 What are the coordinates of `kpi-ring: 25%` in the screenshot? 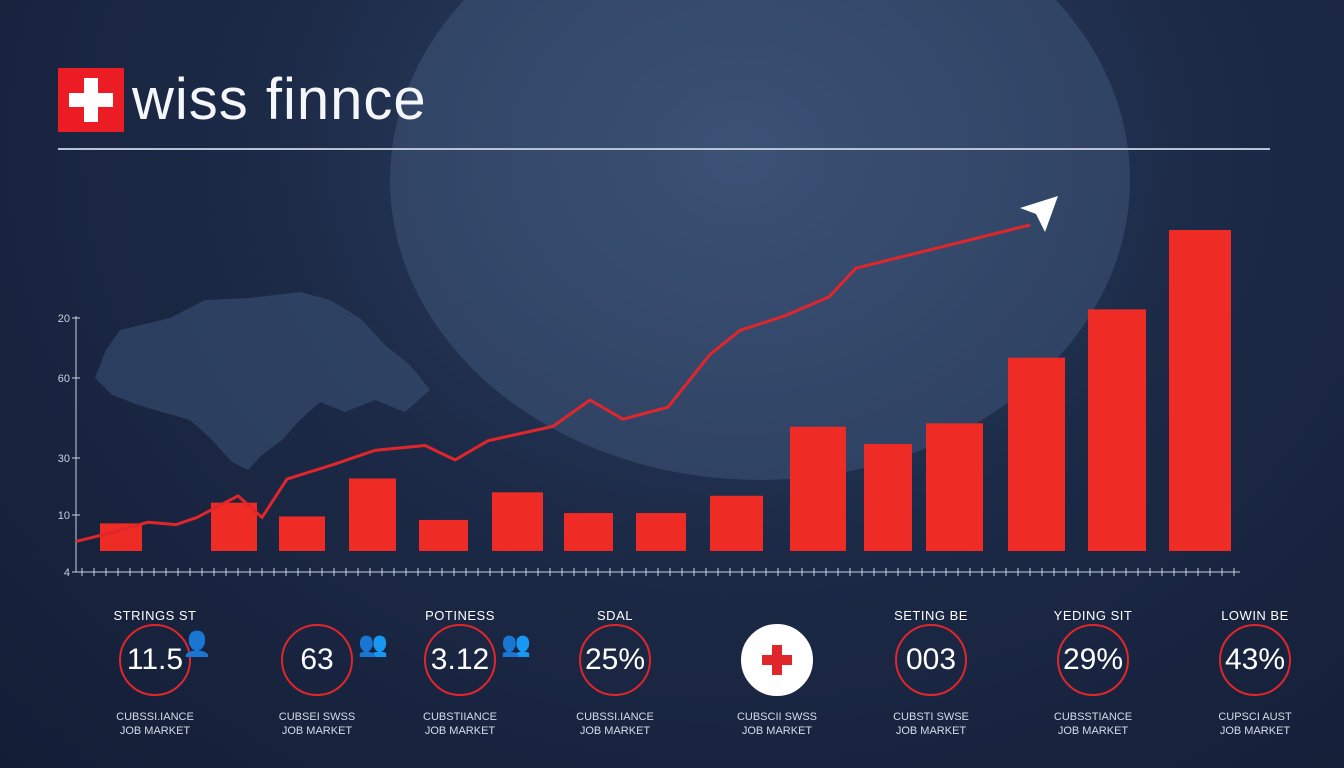 It's located at (615, 660).